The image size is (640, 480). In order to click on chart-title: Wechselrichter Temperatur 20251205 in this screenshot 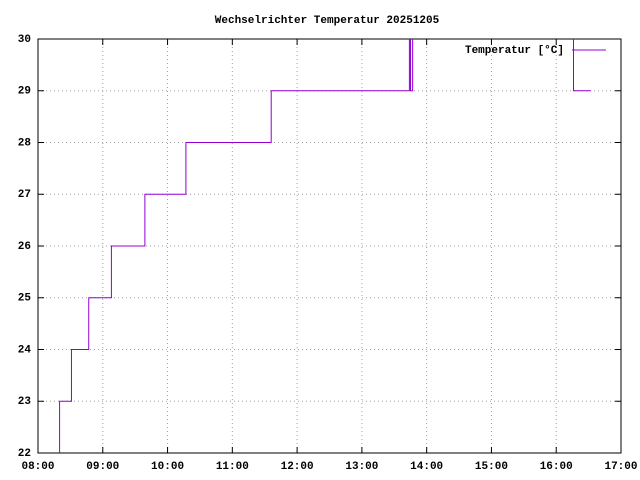, I will do `click(327, 21)`.